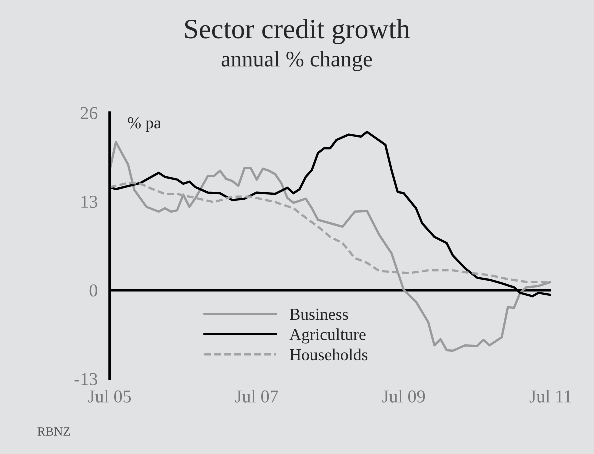 Image resolution: width=594 pixels, height=454 pixels. Describe the element at coordinates (86, 379) in the screenshot. I see `y-tick-label: -13` at that location.